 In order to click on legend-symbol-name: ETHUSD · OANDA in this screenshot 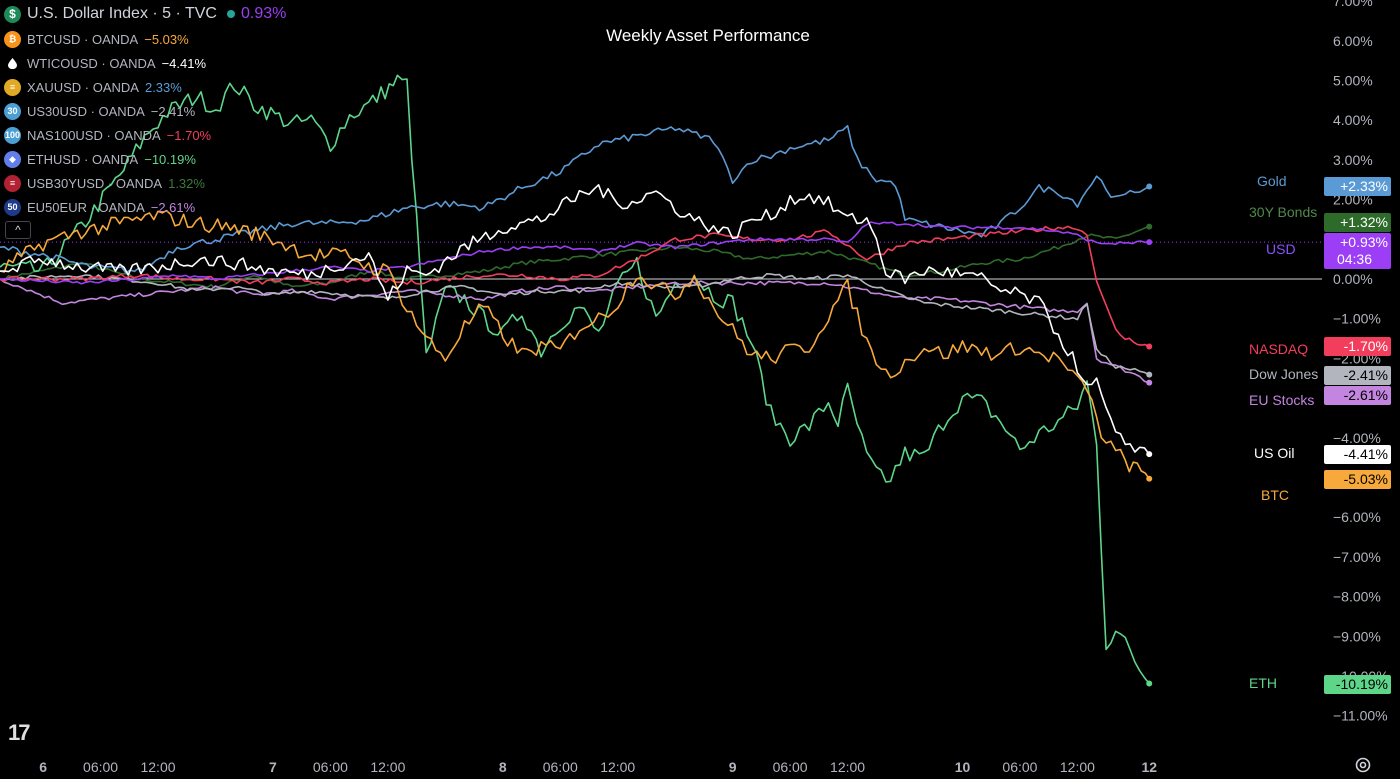, I will do `click(83, 159)`.